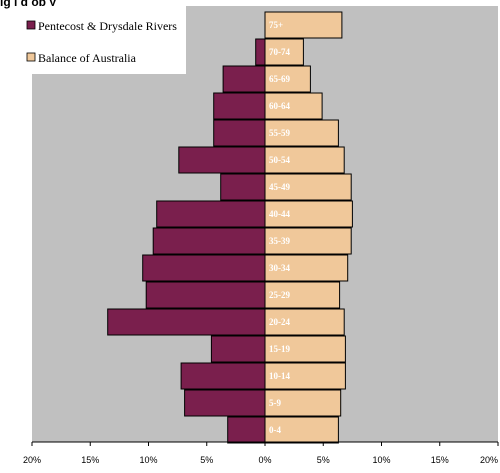  Describe the element at coordinates (261, 453) in the screenshot. I see `x-axis-ticks: 20% 15% 10% 5% 0% 5% 10% 15% 20%` at that location.